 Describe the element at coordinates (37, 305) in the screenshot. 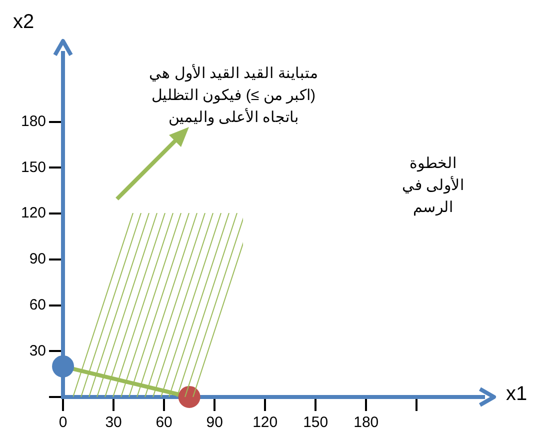

I see `y-tick-label: 60` at that location.